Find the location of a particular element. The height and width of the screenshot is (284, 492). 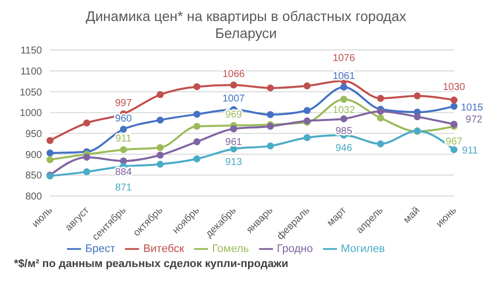

legend-label: Гомель is located at coordinates (230, 248).